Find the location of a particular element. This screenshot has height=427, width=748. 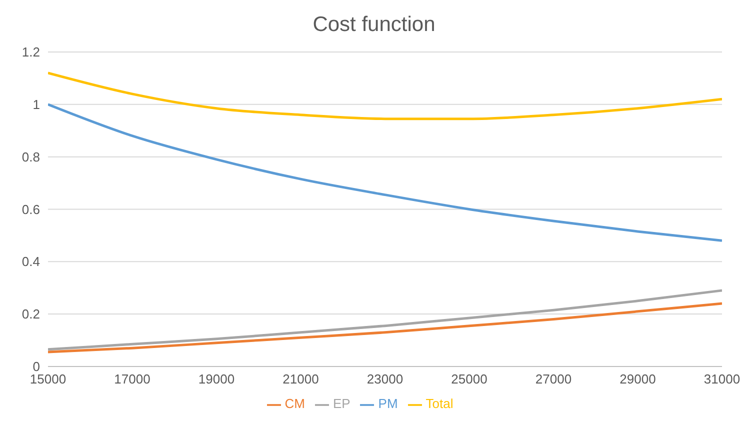

y-tick-label: 0 is located at coordinates (36, 366).